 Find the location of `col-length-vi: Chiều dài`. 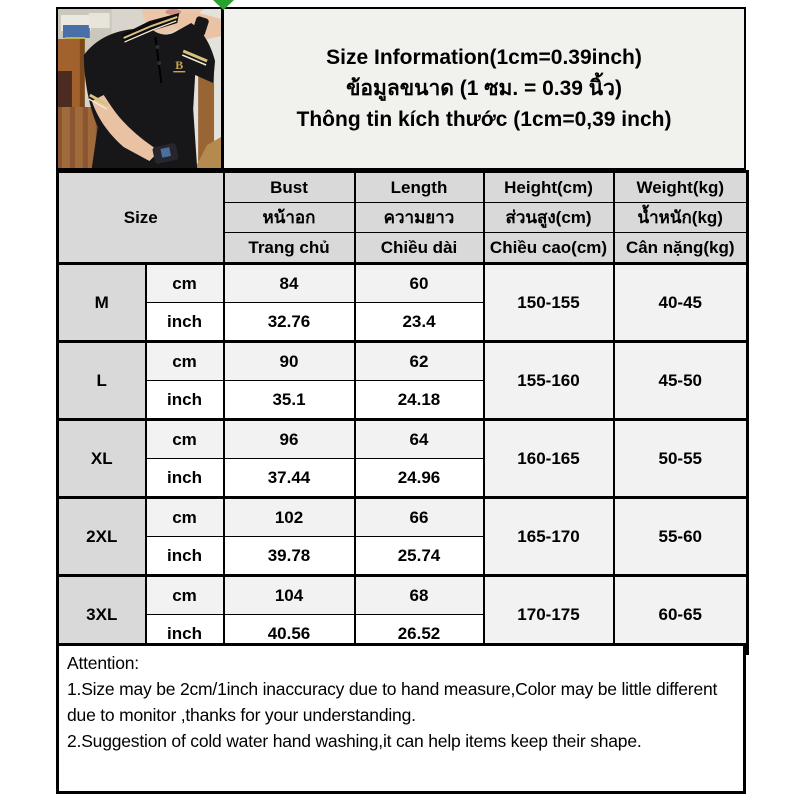

col-length-vi: Chiều dài is located at coordinates (419, 248).